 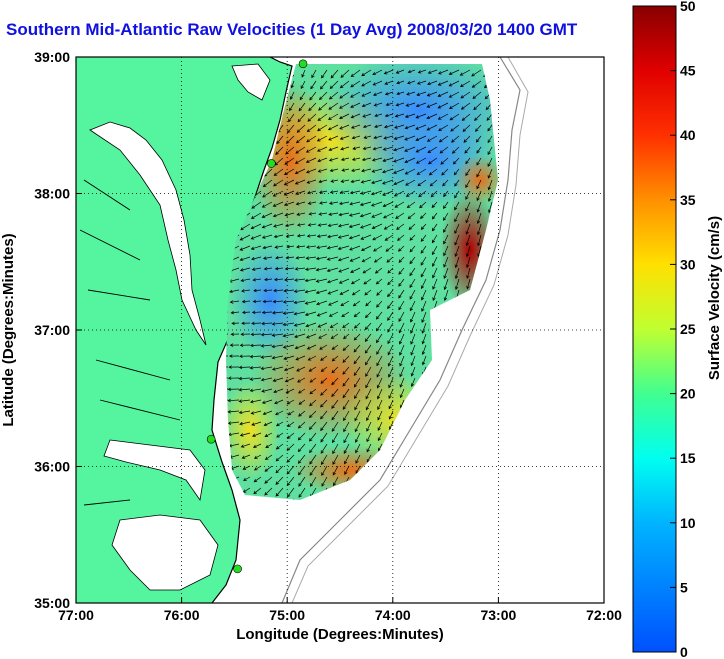 What do you see at coordinates (52, 194) in the screenshot?
I see `y-tick-label: 38:00` at bounding box center [52, 194].